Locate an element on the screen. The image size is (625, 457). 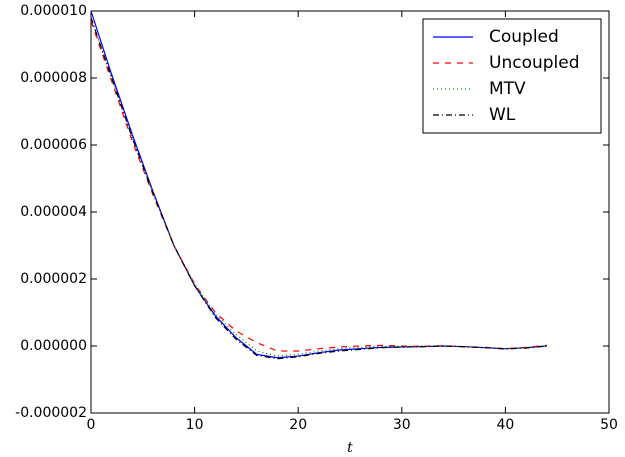
x-tick-label: 30 is located at coordinates (402, 425).